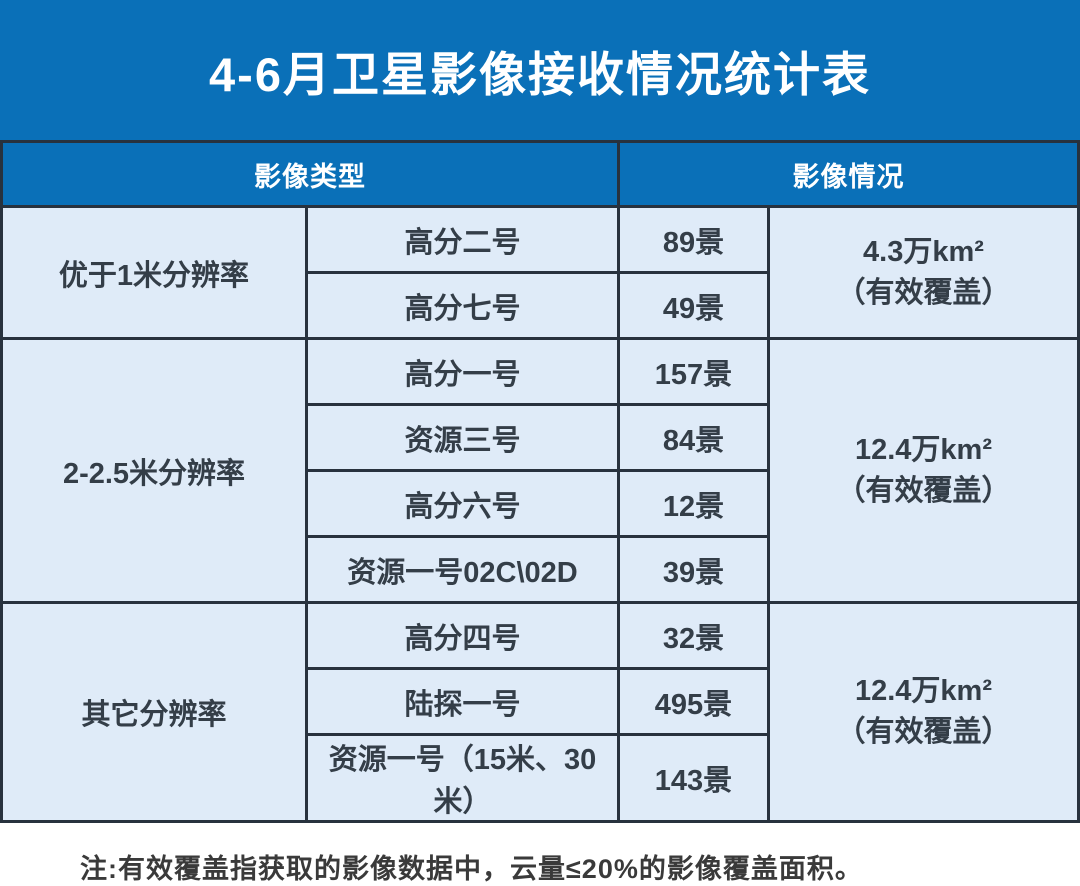 This screenshot has width=1080, height=886. I want to click on satellite-name-cell: 资源一号（15米、30米）, so click(462, 778).